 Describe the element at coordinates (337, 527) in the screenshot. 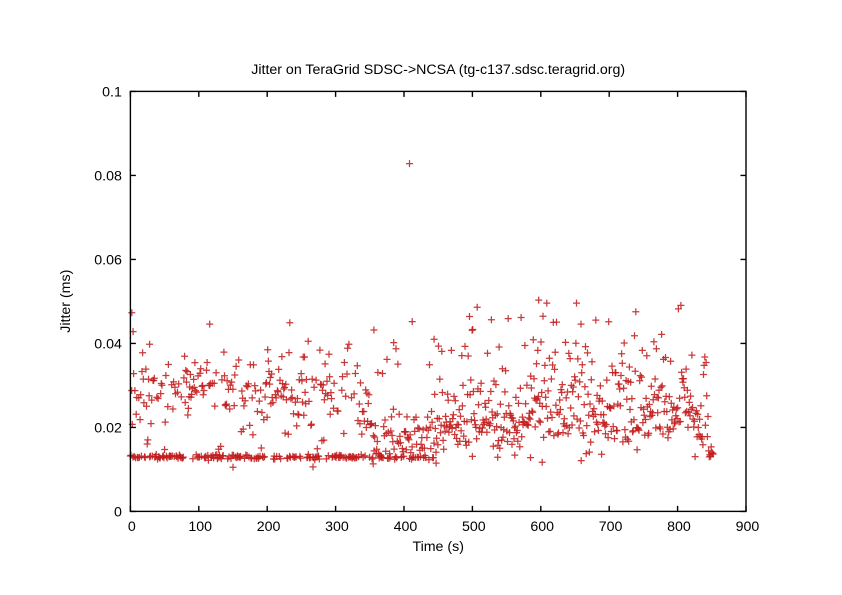

I see `svg-text: 300` at that location.